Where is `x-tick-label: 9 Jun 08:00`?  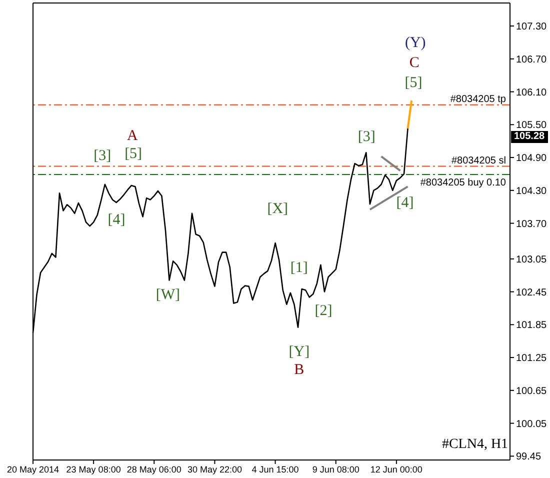 x-tick-label: 9 Jun 08:00 is located at coordinates (336, 469).